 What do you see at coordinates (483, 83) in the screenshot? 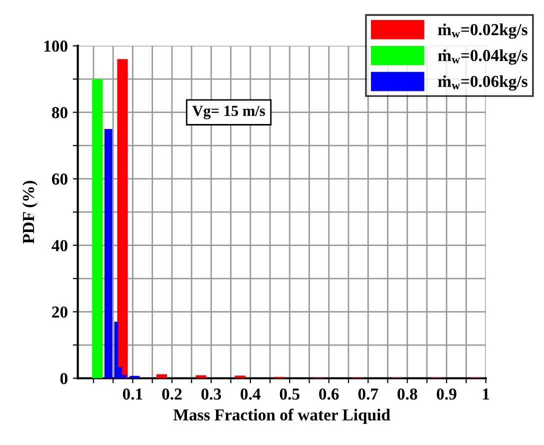
I see `legend-label: ṁ$_{w}$=0.06kg/s` at bounding box center [483, 83].